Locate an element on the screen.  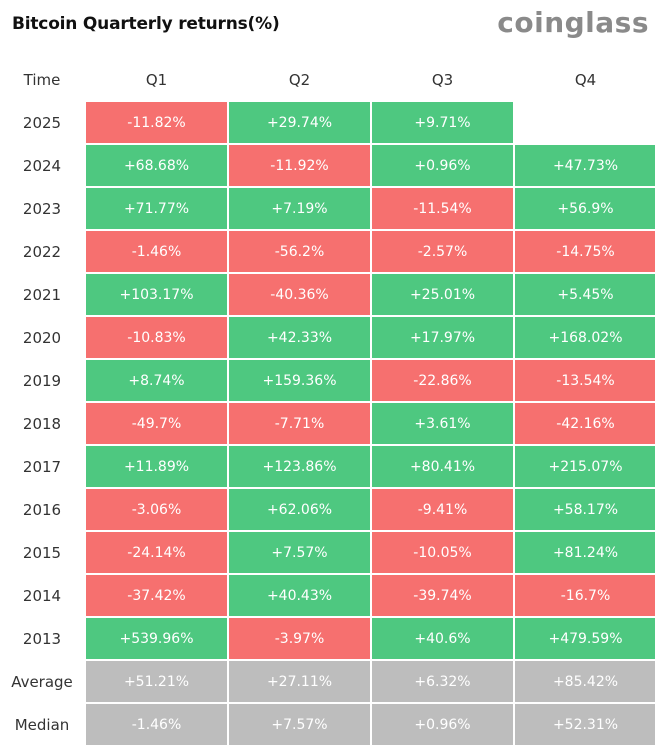
return-cell: +3.61% is located at coordinates (442, 423).